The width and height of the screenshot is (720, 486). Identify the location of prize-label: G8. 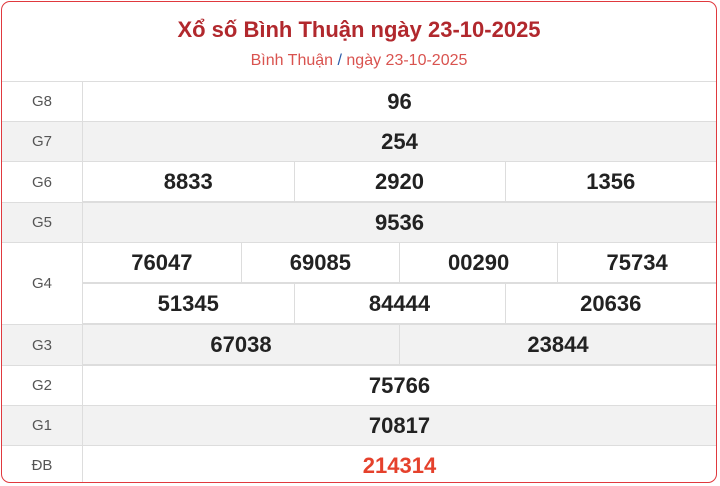
(42, 102).